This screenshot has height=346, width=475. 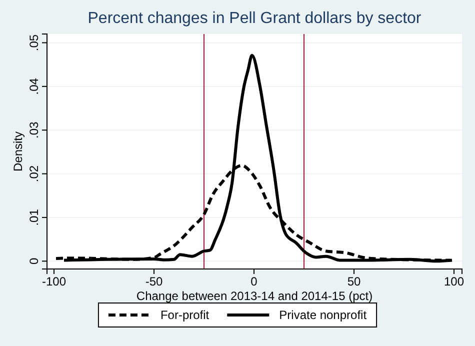 What do you see at coordinates (254, 281) in the screenshot?
I see `x-tick-label: 0` at bounding box center [254, 281].